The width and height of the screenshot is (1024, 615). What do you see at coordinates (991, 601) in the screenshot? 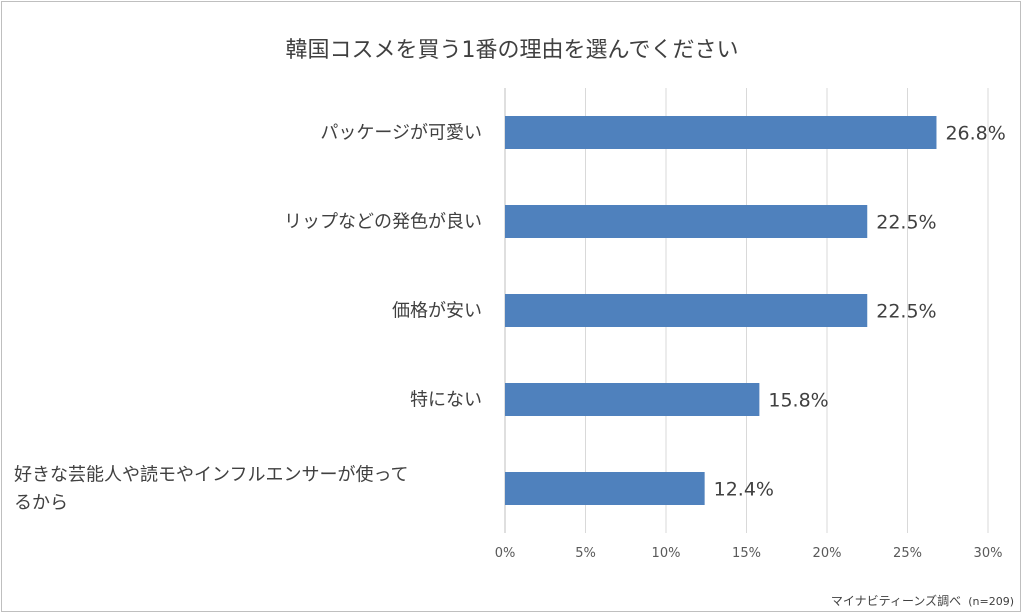
I see `sample-size-text: (n=209)` at bounding box center [991, 601].